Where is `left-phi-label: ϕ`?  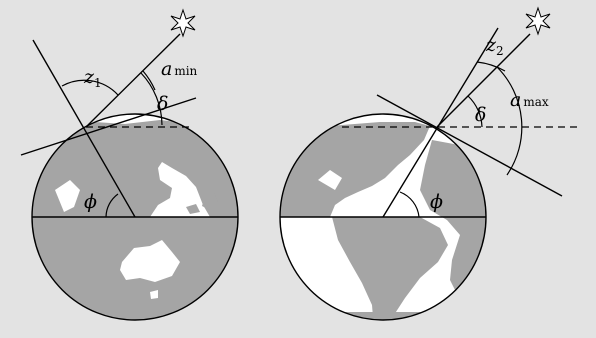
left-phi-label: ϕ is located at coordinates (90, 202).